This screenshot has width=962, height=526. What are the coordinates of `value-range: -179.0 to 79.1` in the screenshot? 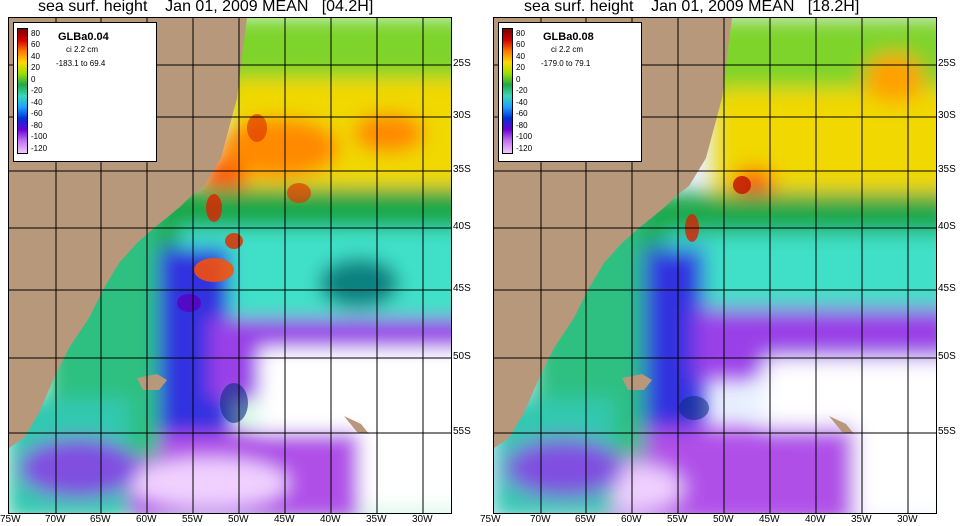 It's located at (566, 63).